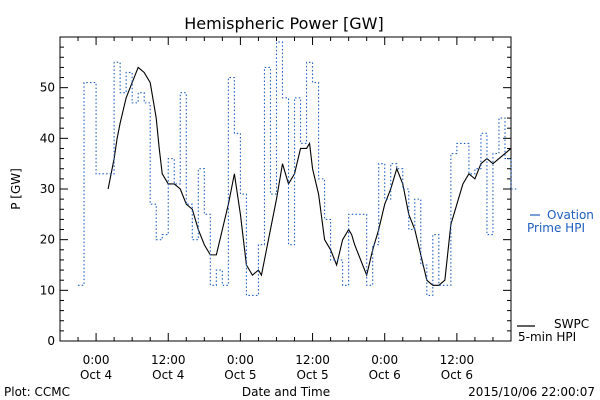 This screenshot has width=600, height=400. Describe the element at coordinates (571, 324) in the screenshot. I see `legend-swpc-line1: SWPC` at that location.